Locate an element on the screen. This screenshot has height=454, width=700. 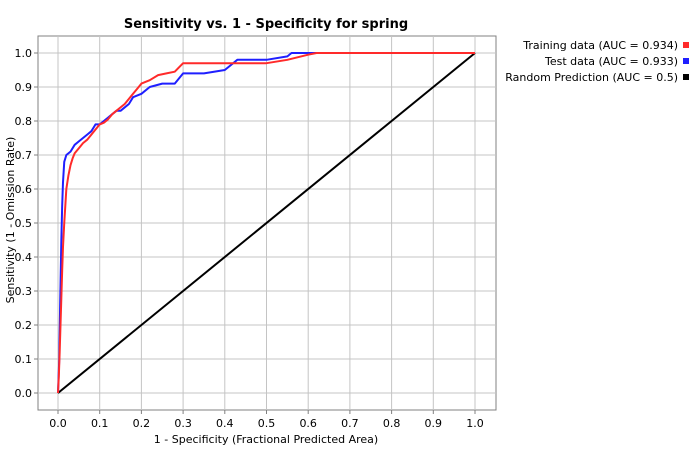
y-tick-label: 0.0 is located at coordinates (24, 393).